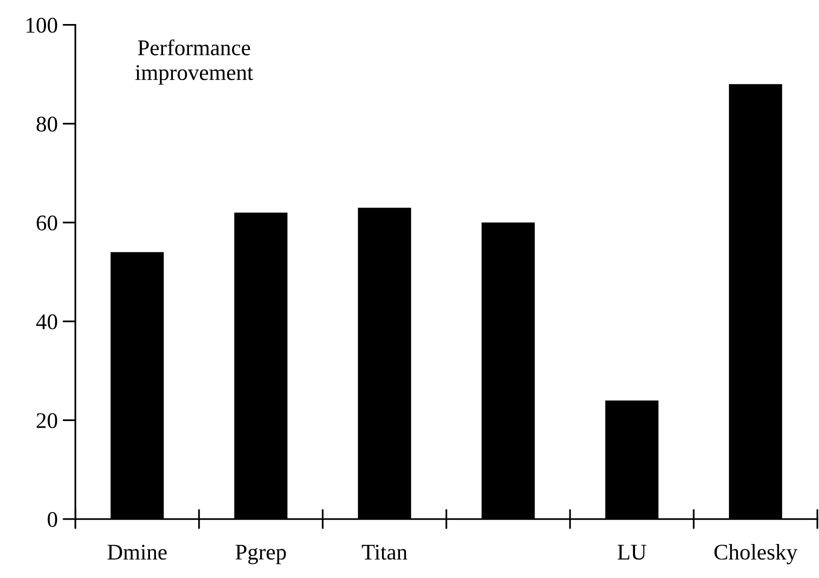 The image size is (819, 578). What do you see at coordinates (137, 552) in the screenshot?
I see `x-tick-label: Dmine` at bounding box center [137, 552].